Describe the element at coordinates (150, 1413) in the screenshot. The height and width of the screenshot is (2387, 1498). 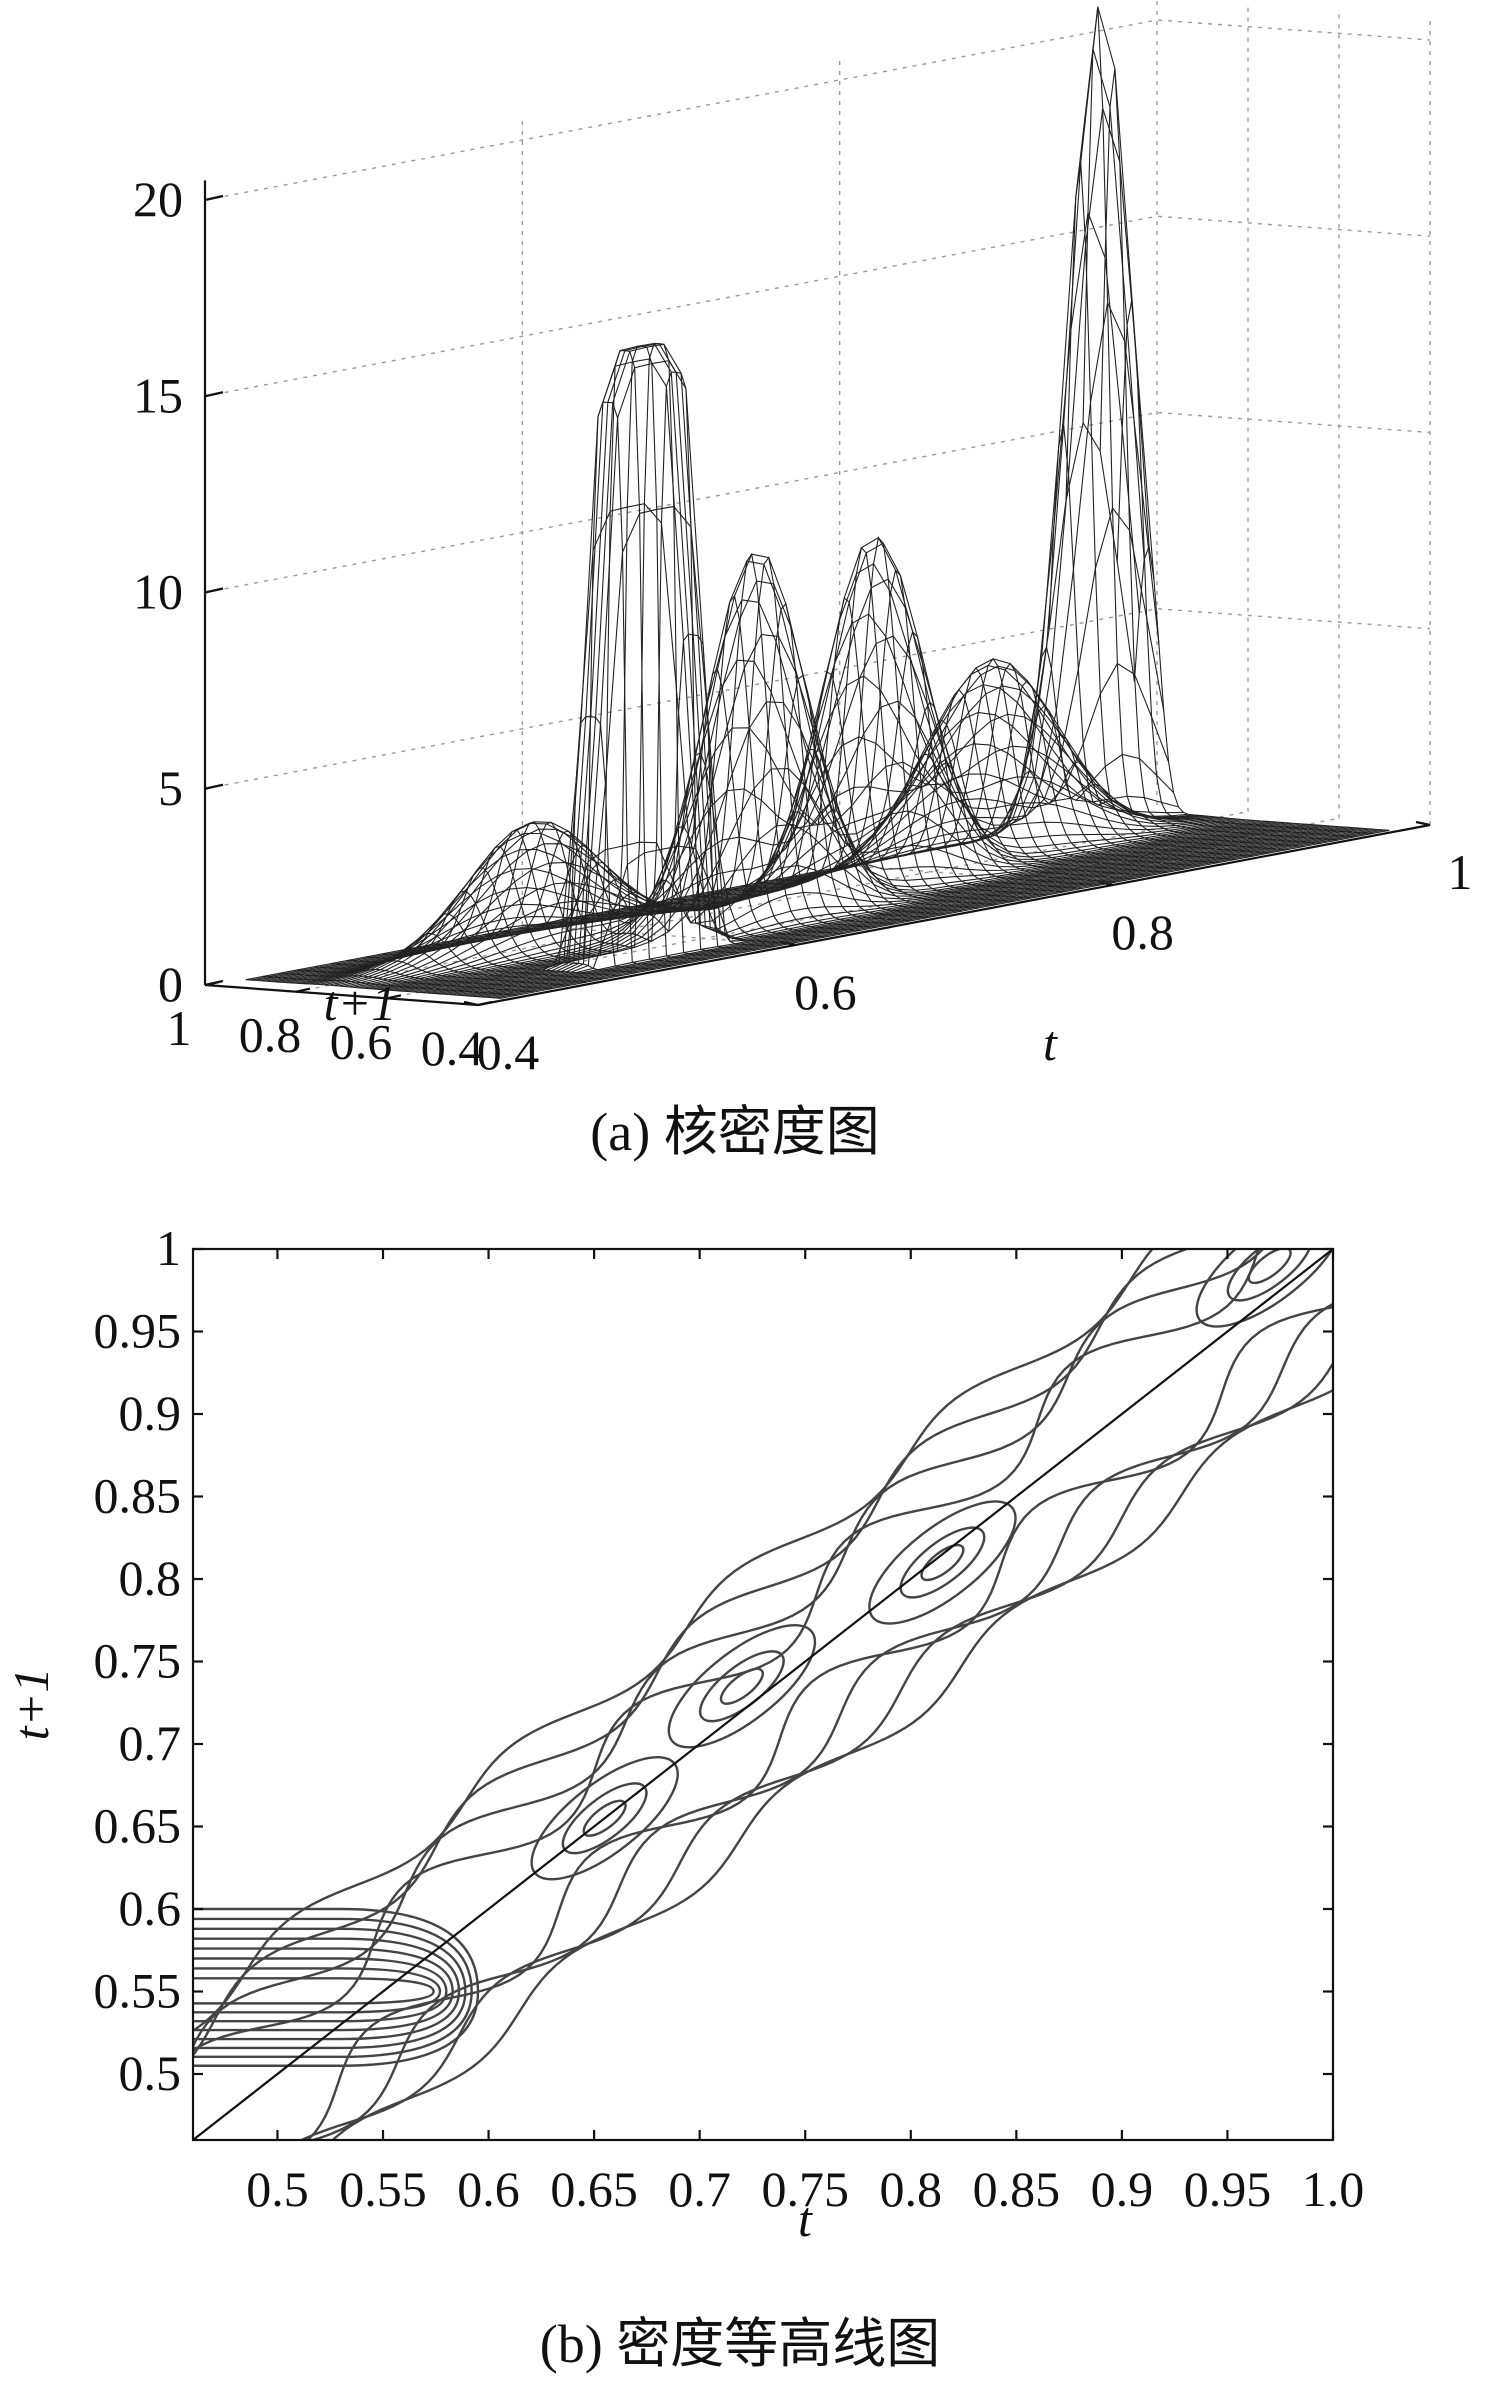
I see `y-tick-label: 0.9` at that location.